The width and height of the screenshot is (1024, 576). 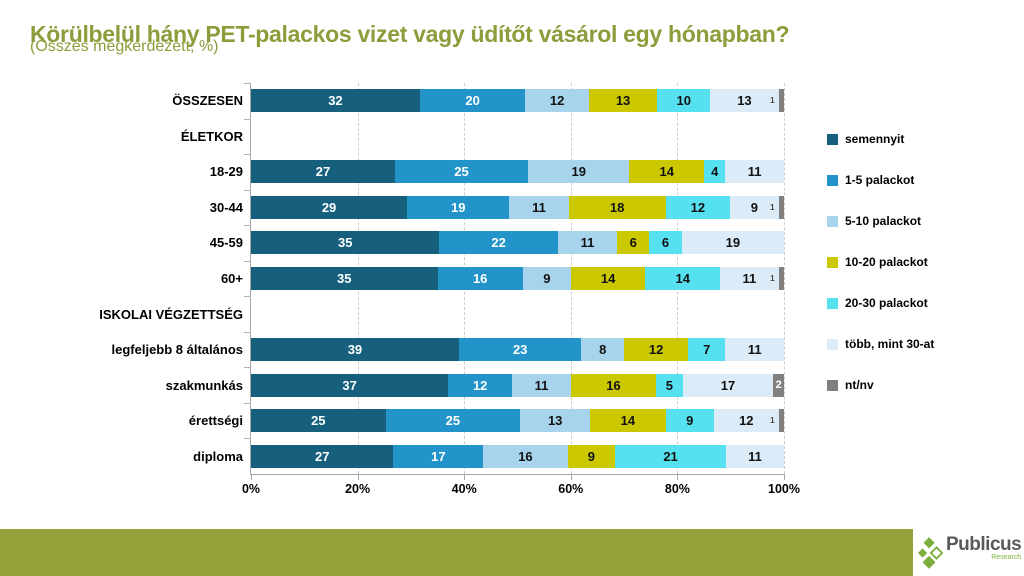 I want to click on chart-row: legfeljebb 8 általános 39 23 8 12 7 11, so click(x=448, y=349).